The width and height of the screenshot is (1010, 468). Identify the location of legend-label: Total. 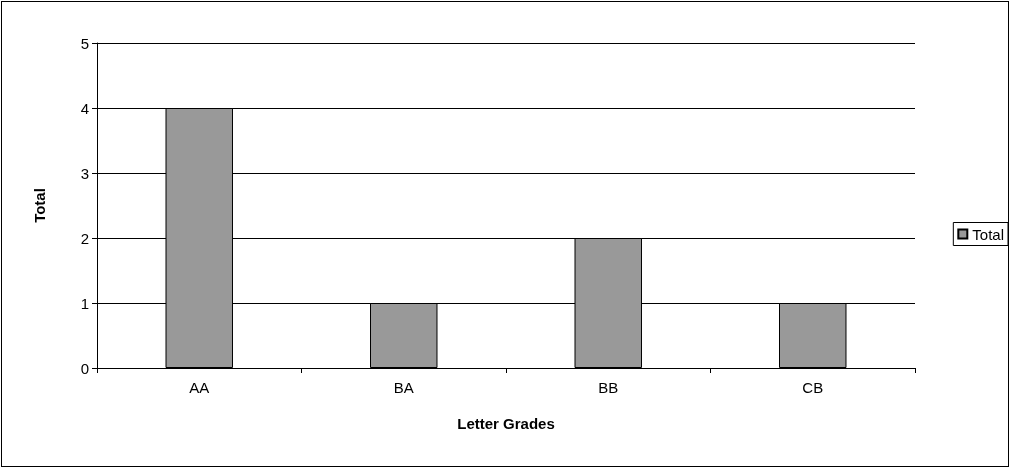
(988, 234).